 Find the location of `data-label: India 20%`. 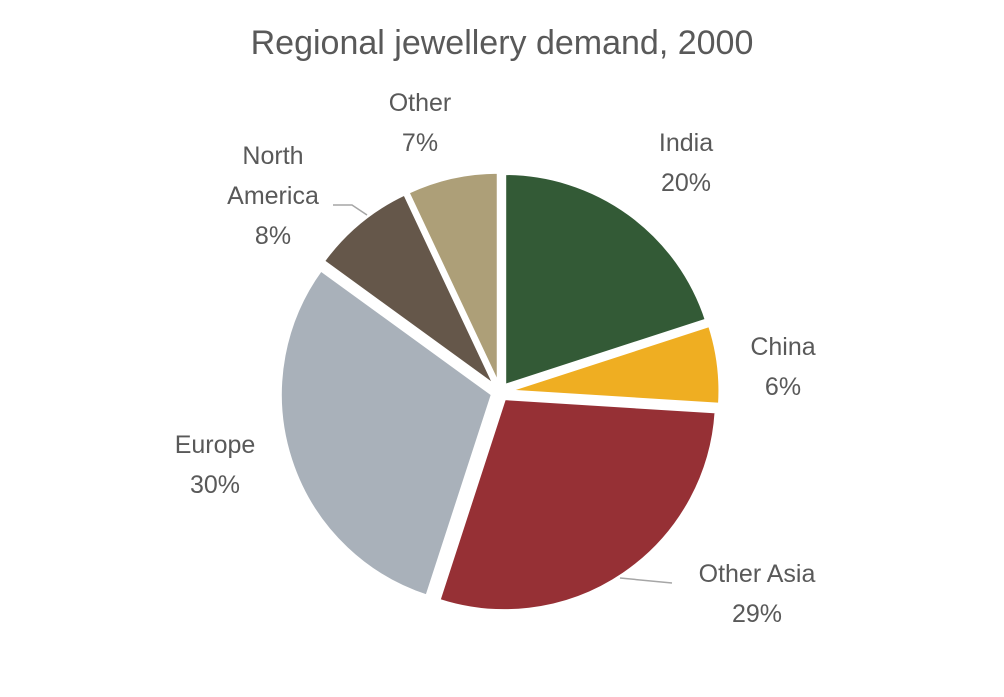

data-label: India 20% is located at coordinates (686, 163).